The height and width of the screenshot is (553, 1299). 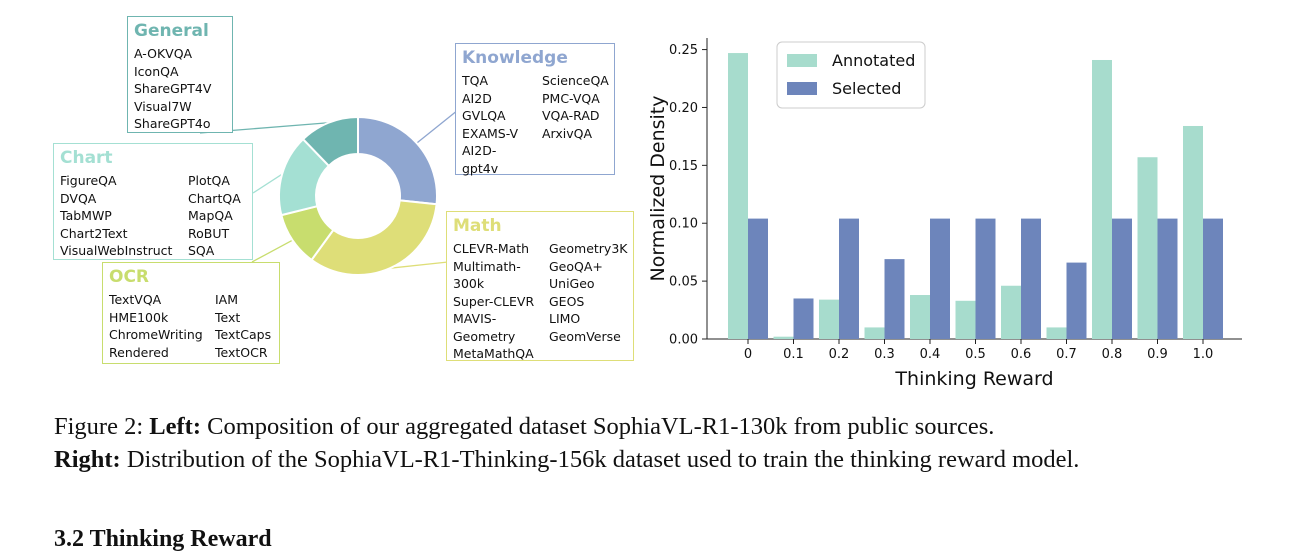 What do you see at coordinates (683, 340) in the screenshot?
I see `y-tick-label: 0.00` at bounding box center [683, 340].